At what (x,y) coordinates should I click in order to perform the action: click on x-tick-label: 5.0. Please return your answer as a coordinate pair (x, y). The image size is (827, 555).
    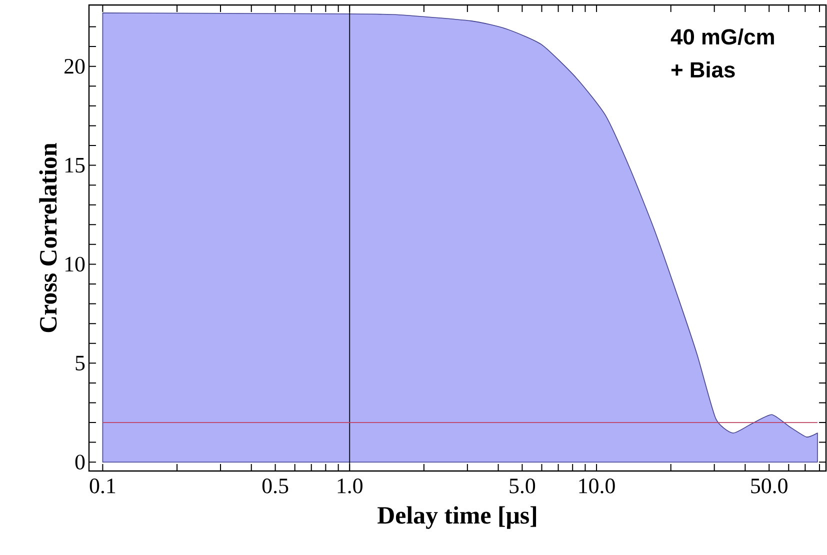
    Looking at the image, I should click on (523, 486).